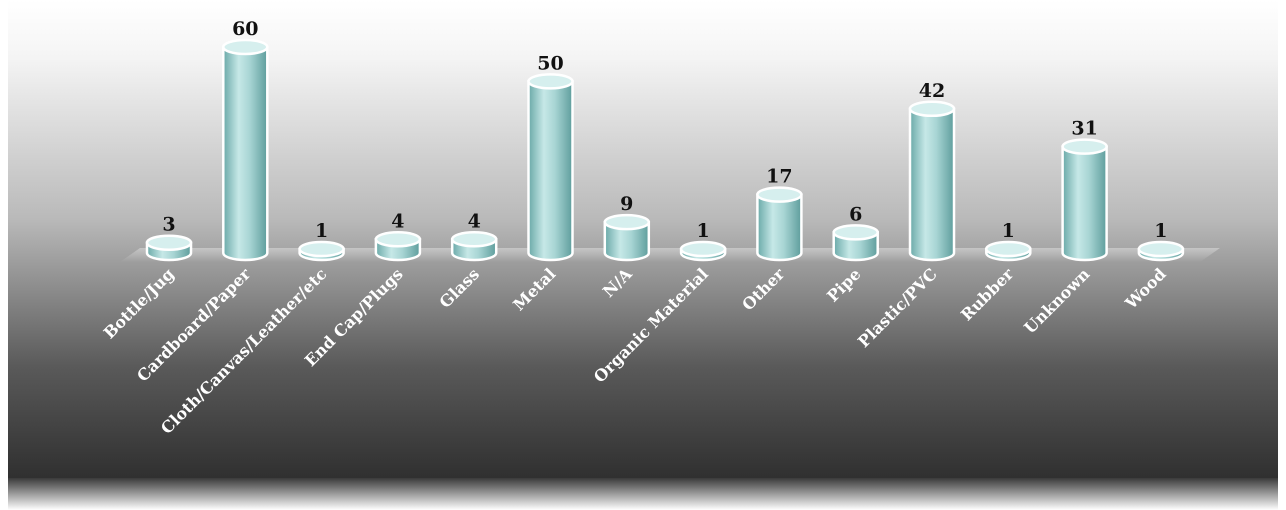 This screenshot has height=510, width=1286. What do you see at coordinates (855, 214) in the screenshot?
I see `data-label: 6` at bounding box center [855, 214].